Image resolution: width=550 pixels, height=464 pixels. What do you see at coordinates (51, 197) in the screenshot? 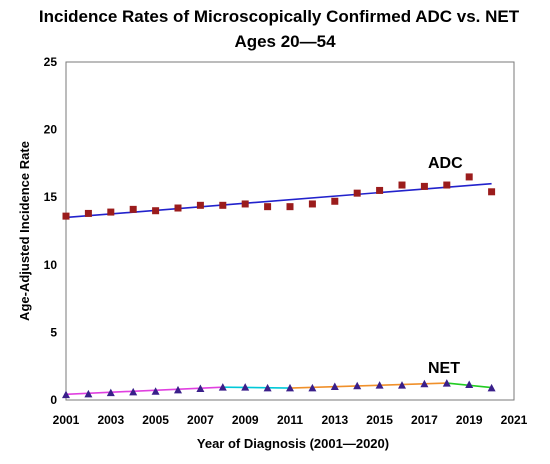
I see `y-tick-label: 15` at bounding box center [51, 197].